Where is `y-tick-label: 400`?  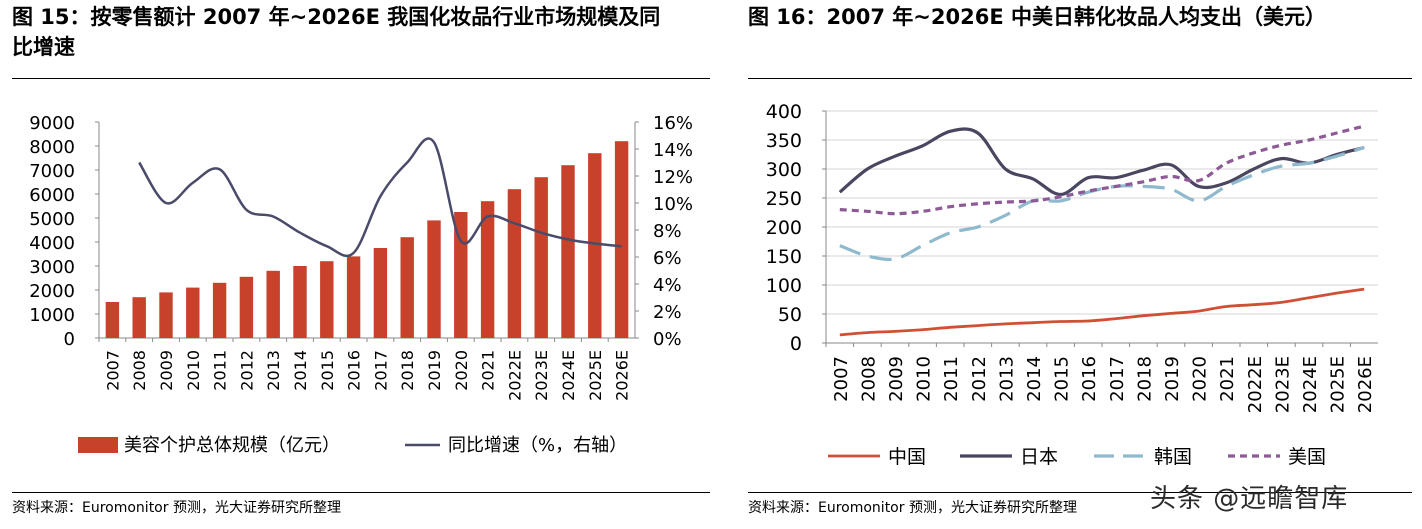
y-tick-label: 400 is located at coordinates (784, 112).